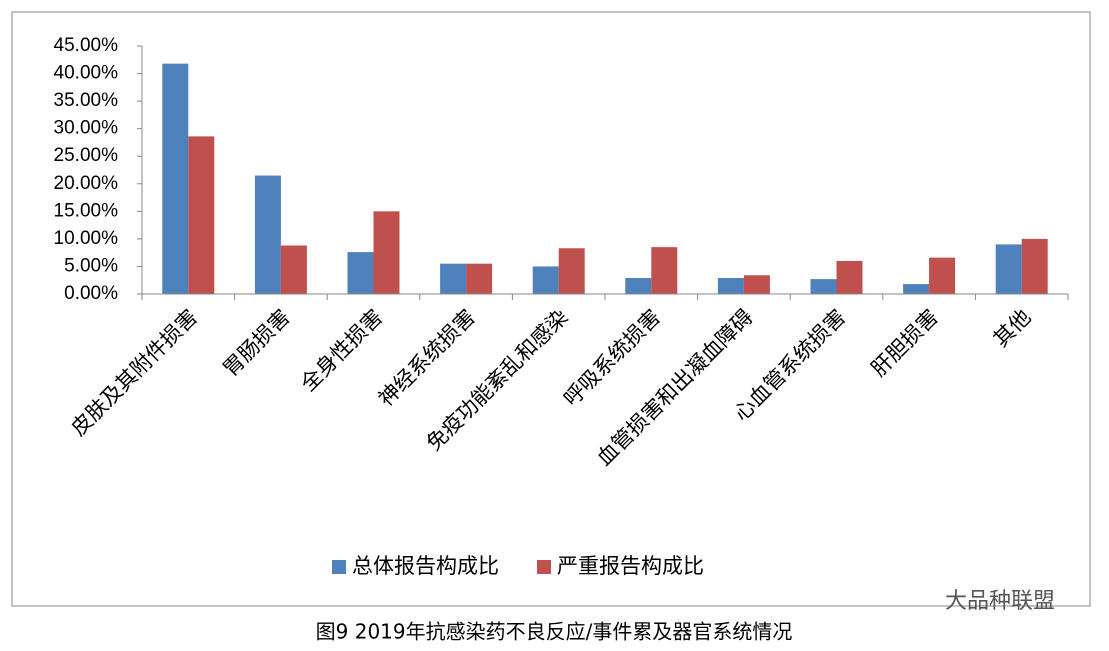 The height and width of the screenshot is (651, 1109). Describe the element at coordinates (554, 632) in the screenshot. I see `caption: 图9 2019年抗感染药不良反应/事件累及器官系统情况` at that location.